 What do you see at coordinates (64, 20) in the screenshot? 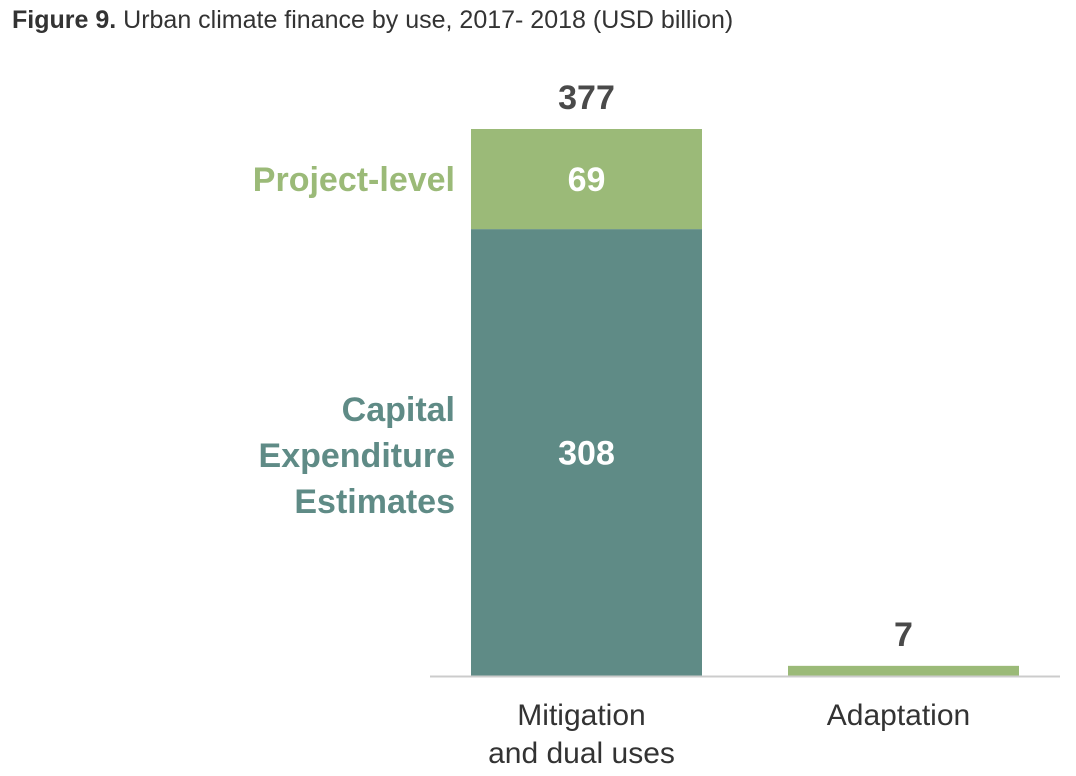
I see `figure-label: Figure 9.` at bounding box center [64, 20].